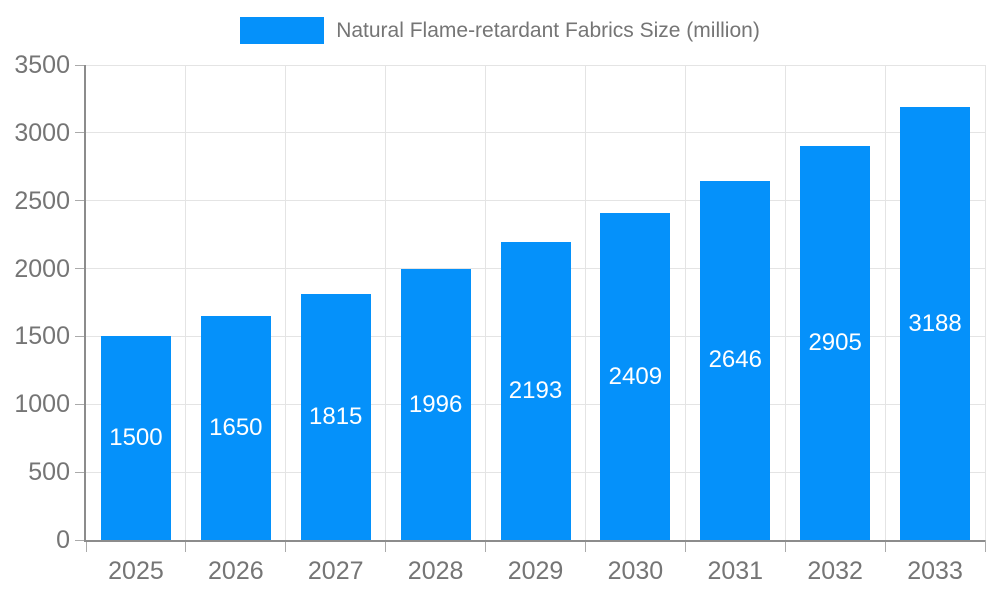 This screenshot has width=1000, height=600. I want to click on bar-2026, so click(235, 428).